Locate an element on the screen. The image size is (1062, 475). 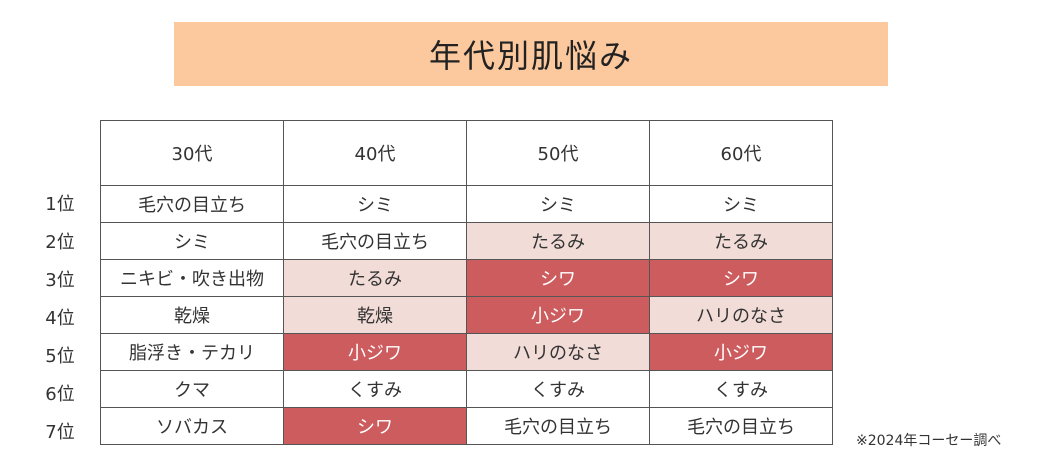
table-row: 毛穴の目立ち シミ シミ シミ is located at coordinates (466, 204).